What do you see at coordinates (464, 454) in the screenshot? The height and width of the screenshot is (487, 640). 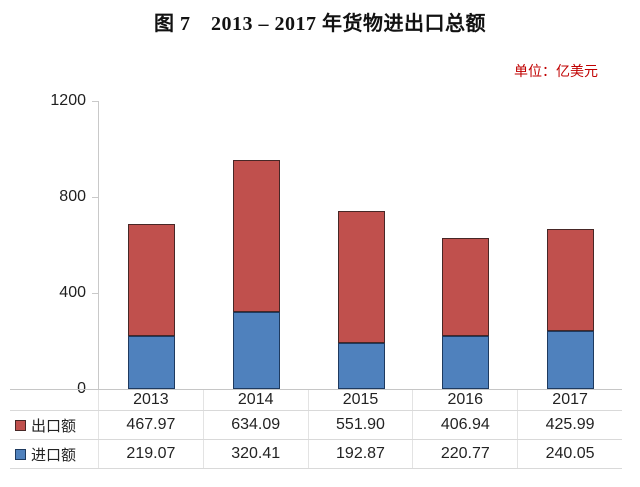 I see `value-cell-进口额-2016: 220.77` at bounding box center [464, 454].